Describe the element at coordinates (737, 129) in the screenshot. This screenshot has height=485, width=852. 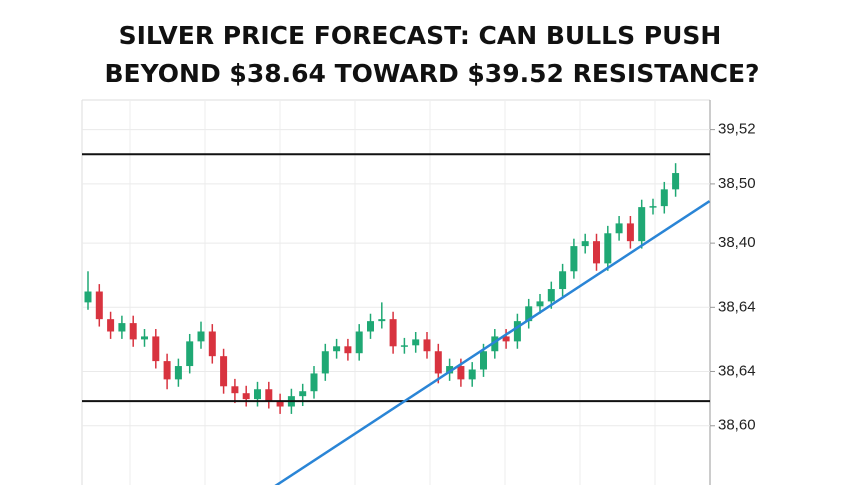
I see `y-tick-label: 39,52` at that location.